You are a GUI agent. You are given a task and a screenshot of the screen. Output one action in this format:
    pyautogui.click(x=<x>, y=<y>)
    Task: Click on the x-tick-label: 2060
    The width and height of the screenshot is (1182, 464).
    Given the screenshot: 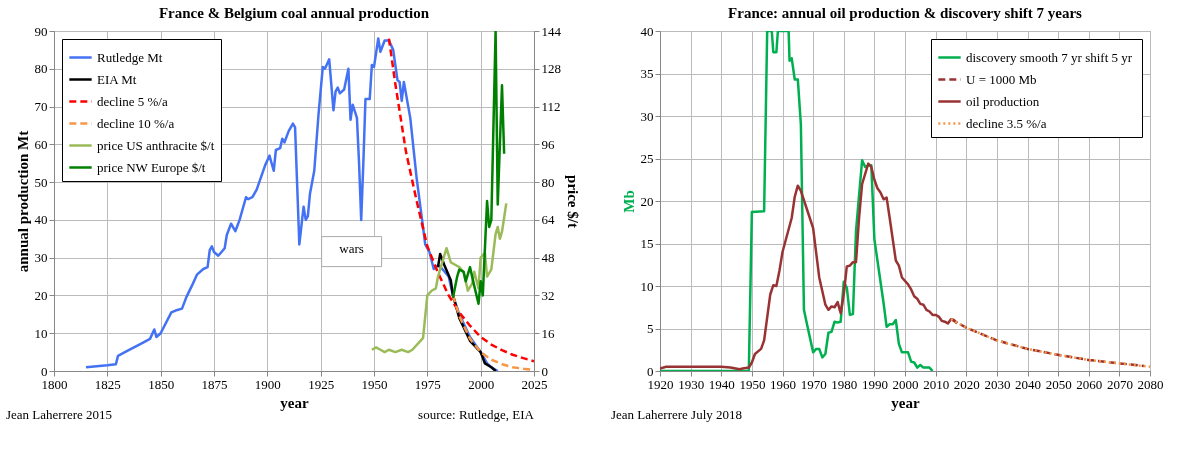 What is the action you would take?
    pyautogui.click(x=1089, y=384)
    